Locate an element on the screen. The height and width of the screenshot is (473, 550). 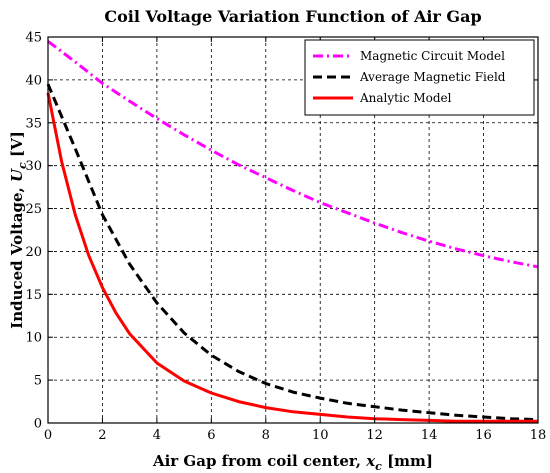
x-axis-label-var: x is located at coordinates (370, 461).